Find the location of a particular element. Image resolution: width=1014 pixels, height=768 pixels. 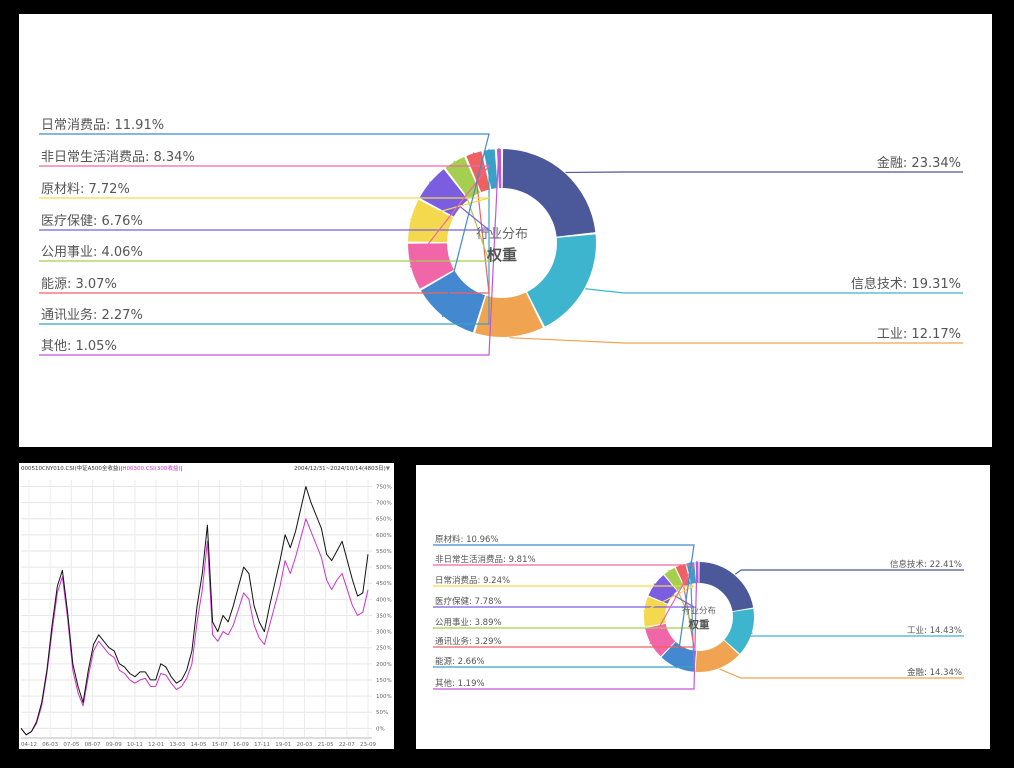

y-tick-label: 600% is located at coordinates (384, 536).